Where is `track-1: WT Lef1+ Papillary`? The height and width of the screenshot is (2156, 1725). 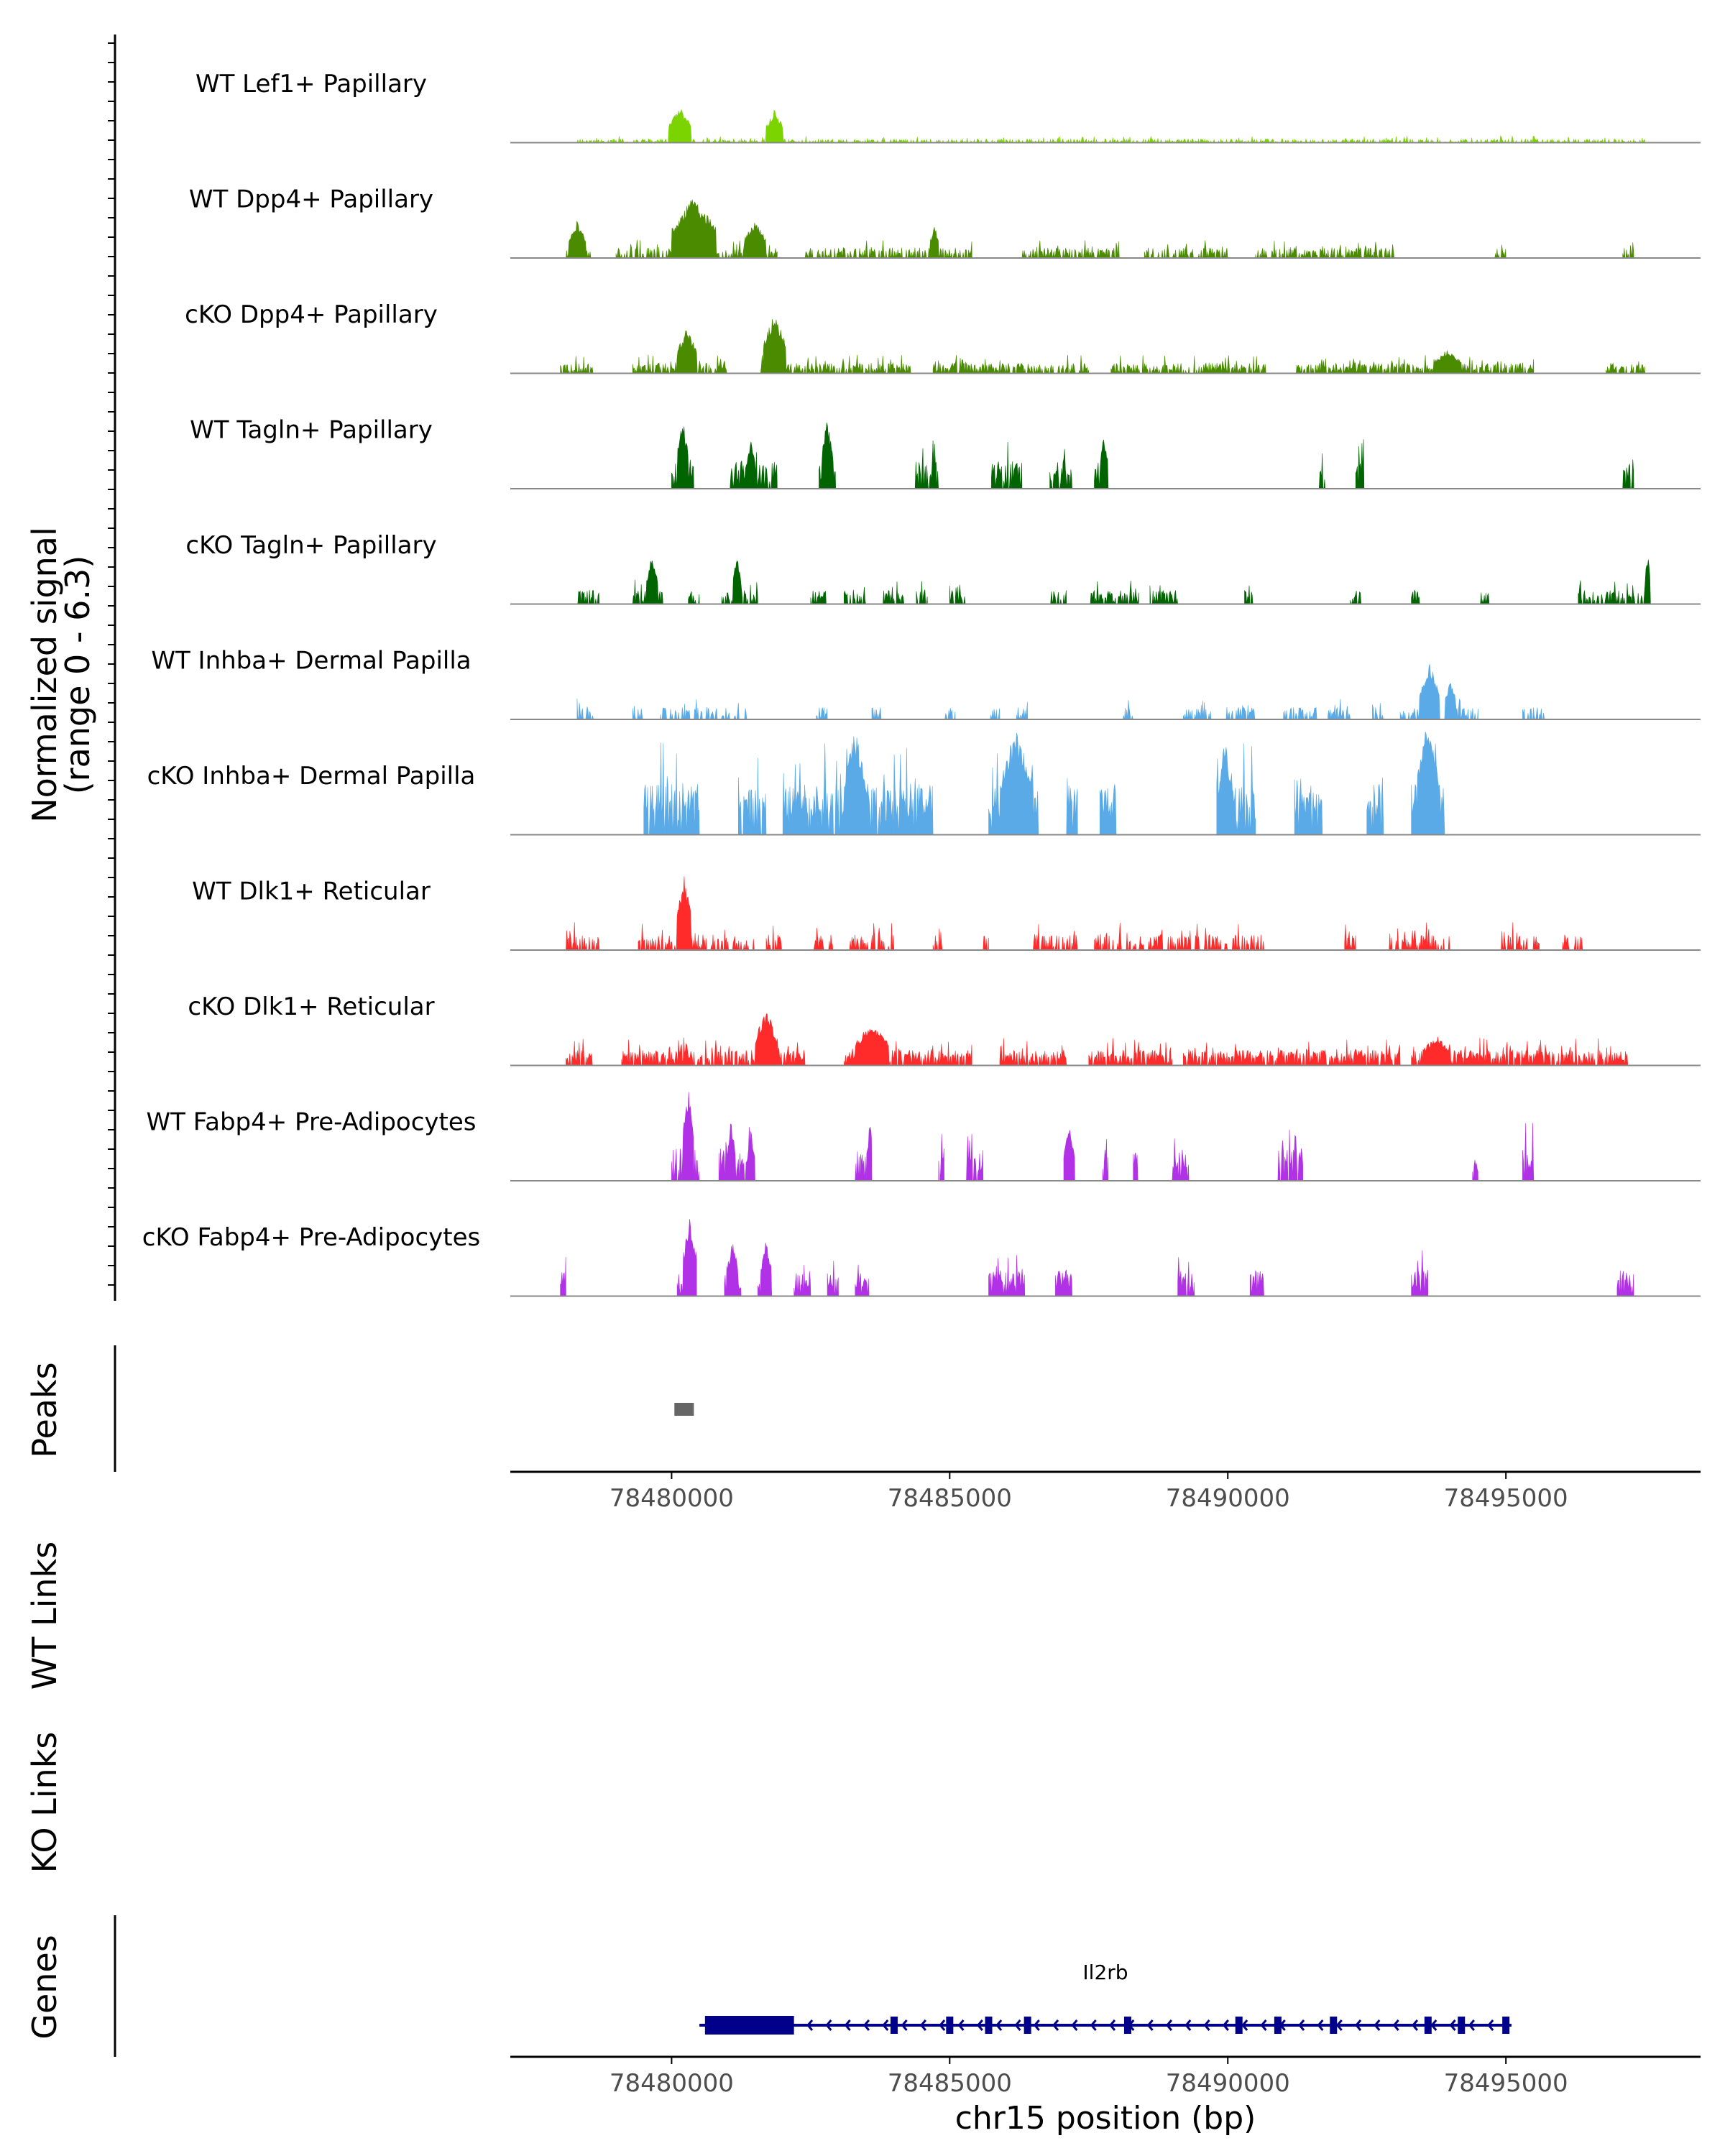 track-1: WT Lef1+ Papillary is located at coordinates (948, 107).